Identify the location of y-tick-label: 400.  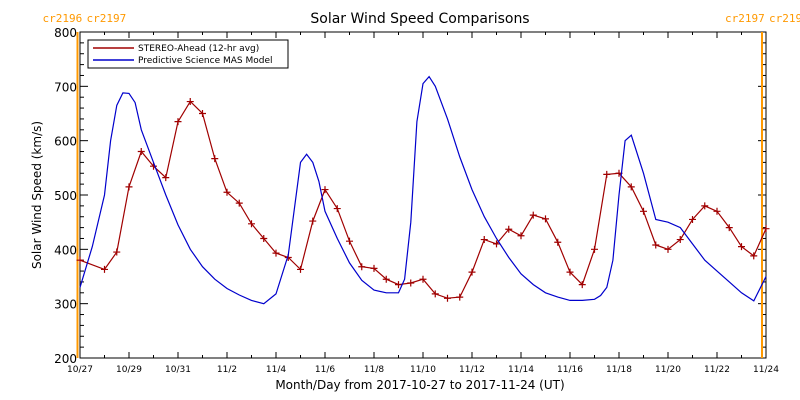
(65, 250).